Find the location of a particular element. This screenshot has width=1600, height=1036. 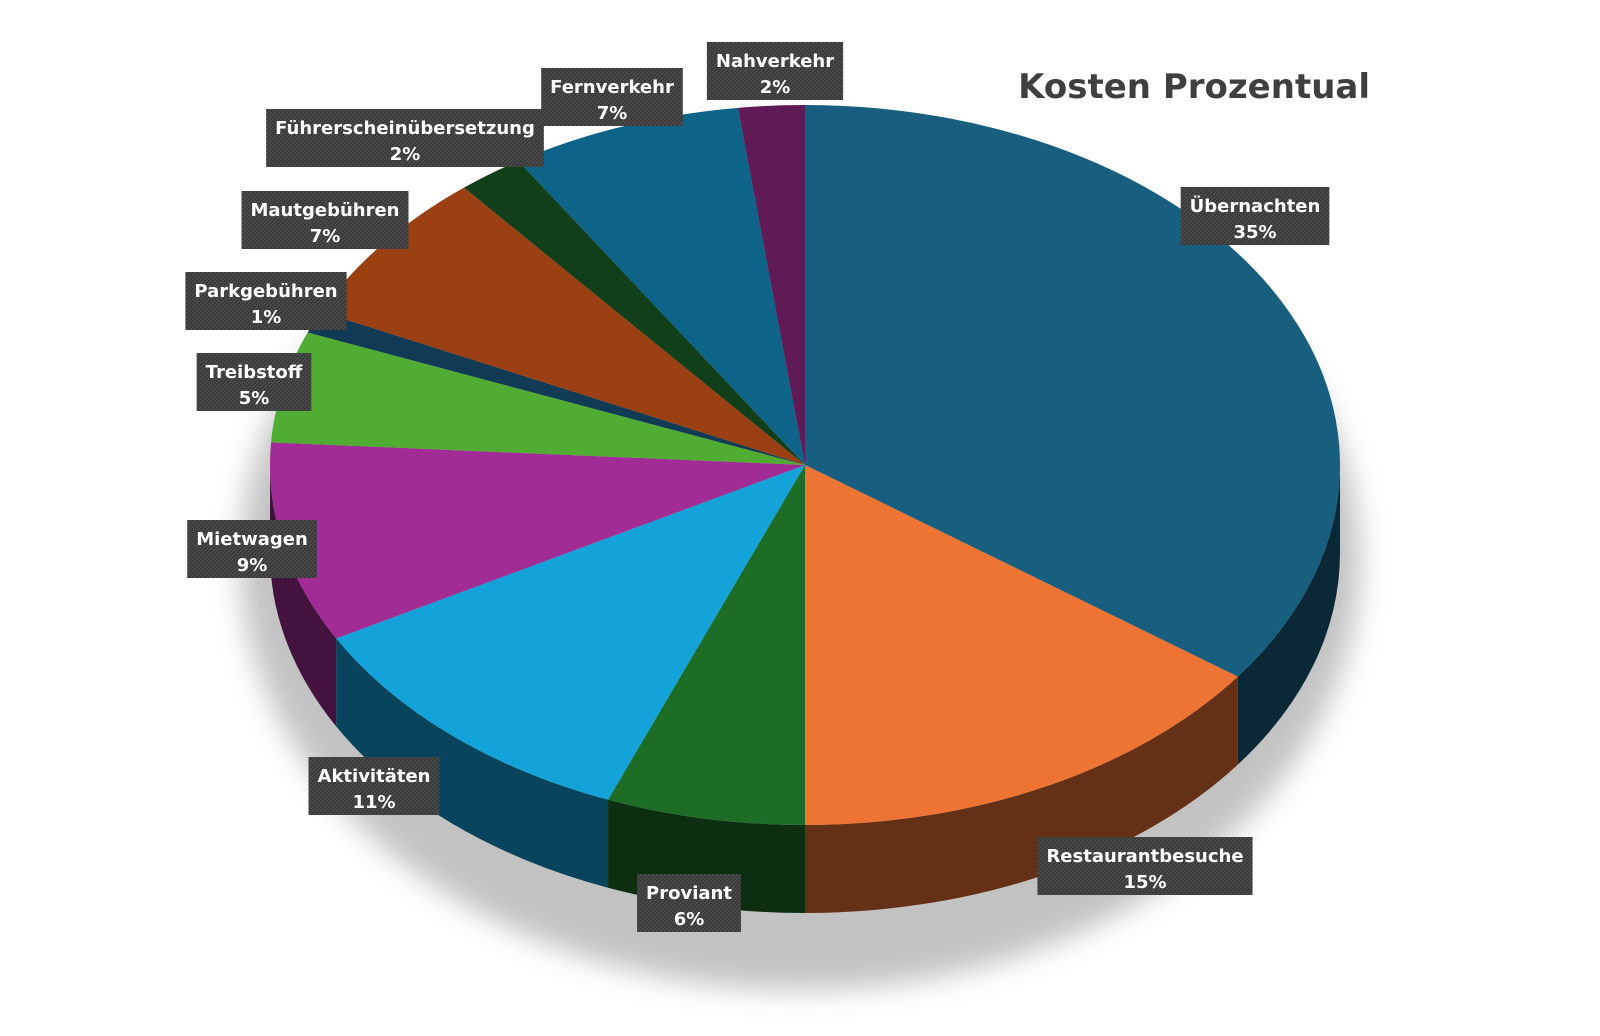

data-label-fernverkehr: Fernverkehr 7% is located at coordinates (612, 97).